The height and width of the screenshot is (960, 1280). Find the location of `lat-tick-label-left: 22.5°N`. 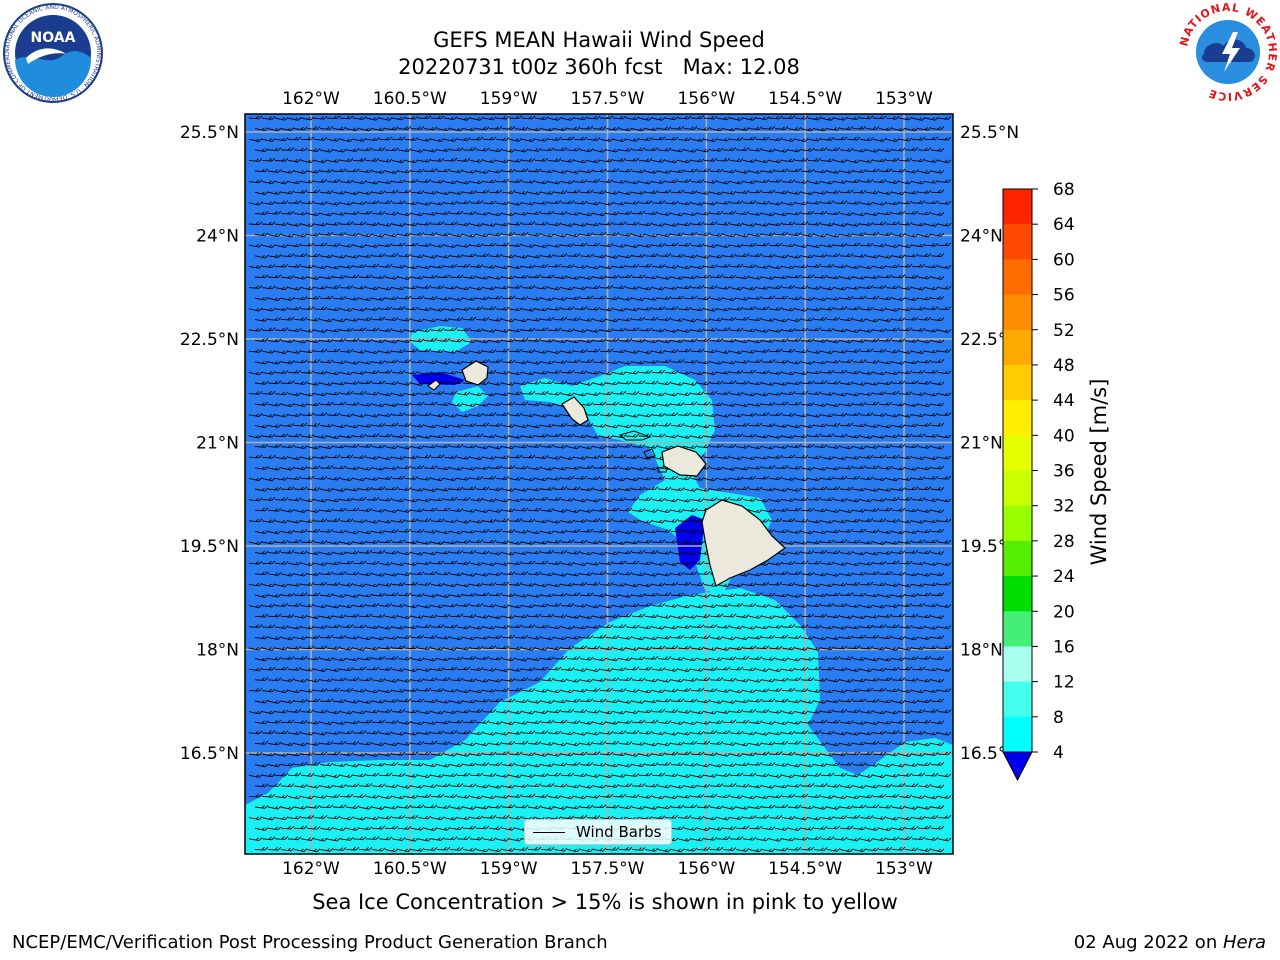

lat-tick-label-left: 22.5°N is located at coordinates (209, 340).